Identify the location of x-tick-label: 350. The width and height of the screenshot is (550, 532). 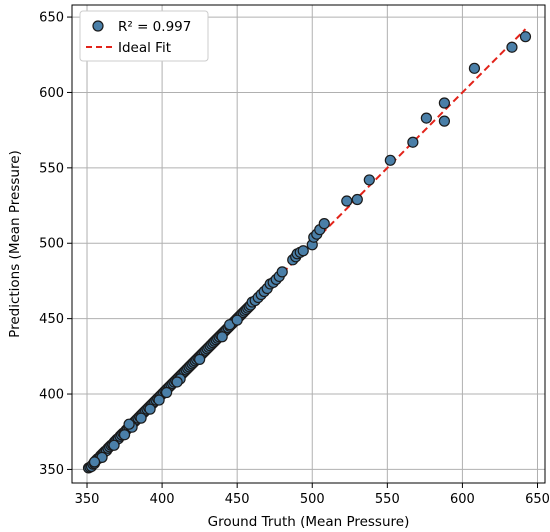
(87, 499).